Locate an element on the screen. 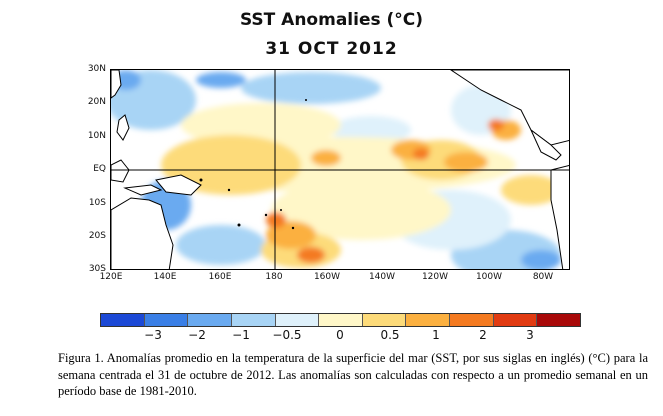 The width and height of the screenshot is (663, 416). legend-tick: 0.5 is located at coordinates (390, 335).